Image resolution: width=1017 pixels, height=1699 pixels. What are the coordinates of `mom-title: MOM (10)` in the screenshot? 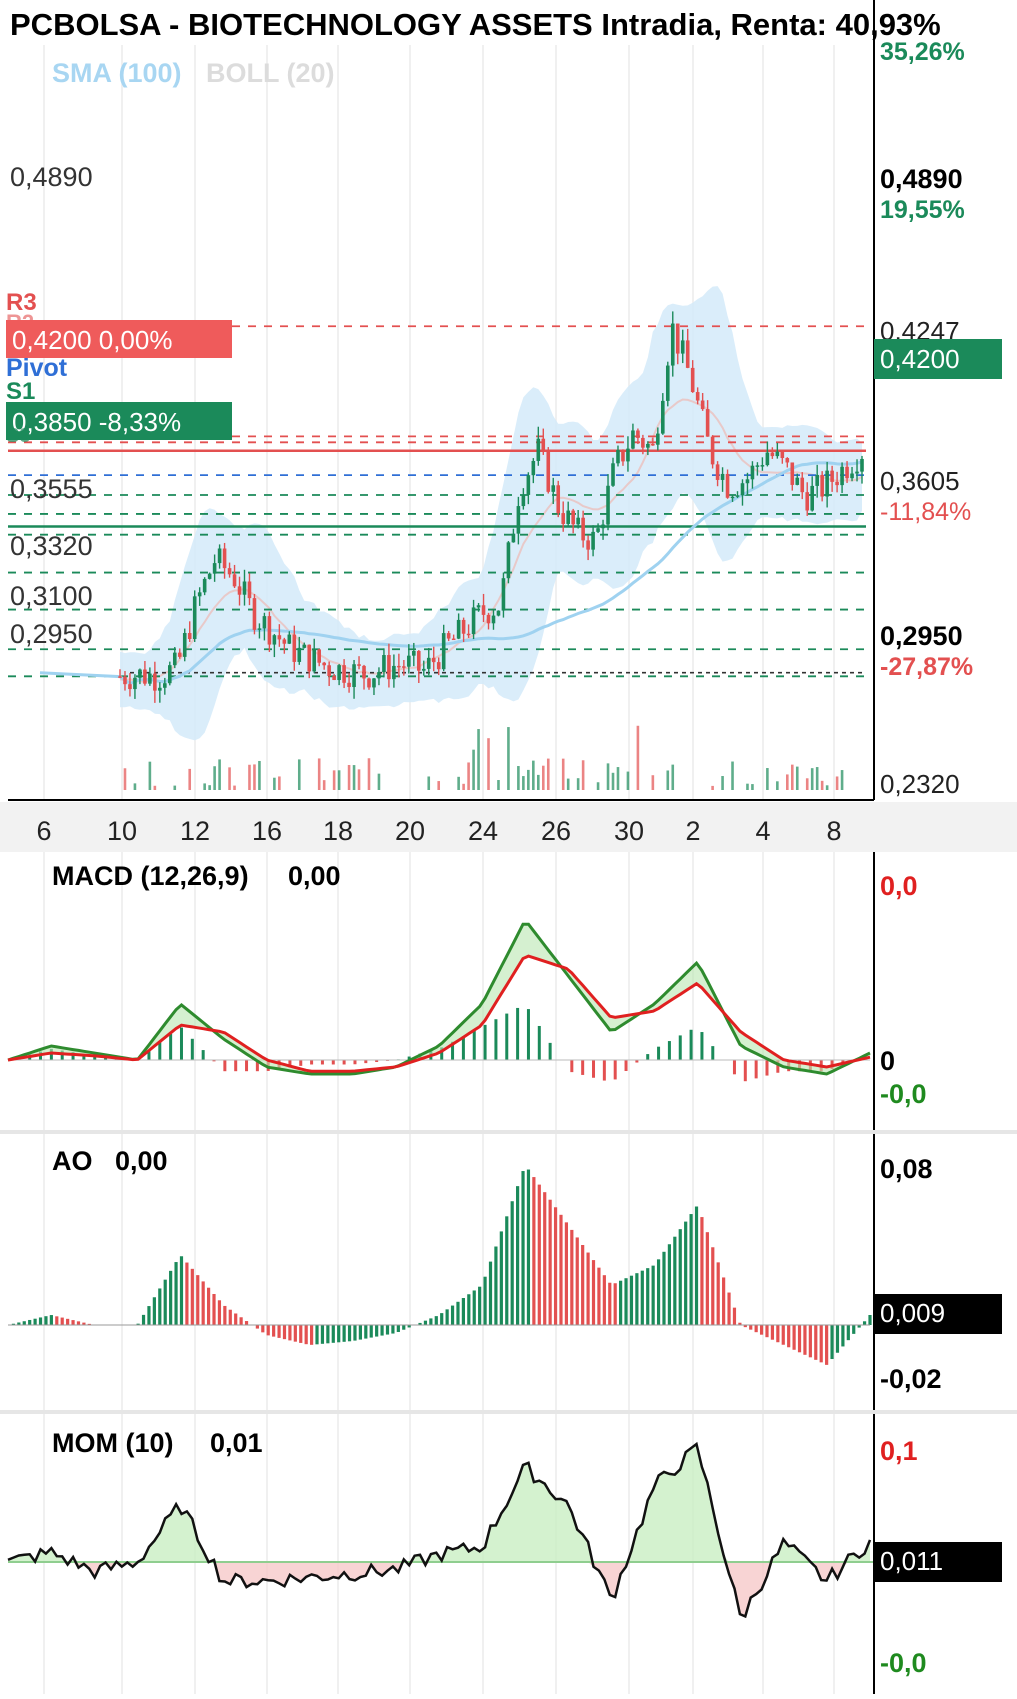 It's located at (113, 1443).